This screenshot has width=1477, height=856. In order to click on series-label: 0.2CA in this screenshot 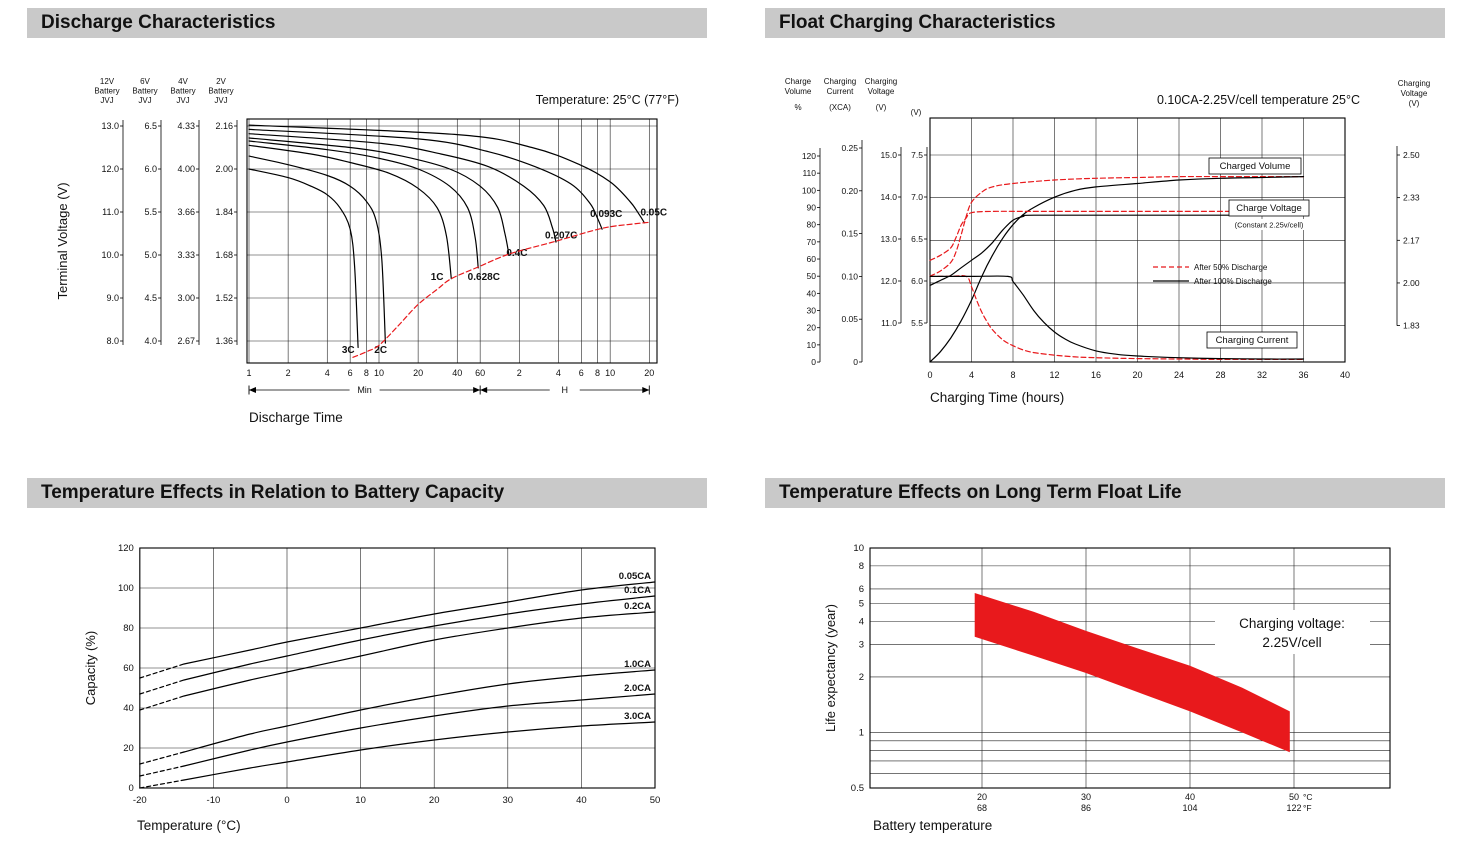, I will do `click(637, 606)`.